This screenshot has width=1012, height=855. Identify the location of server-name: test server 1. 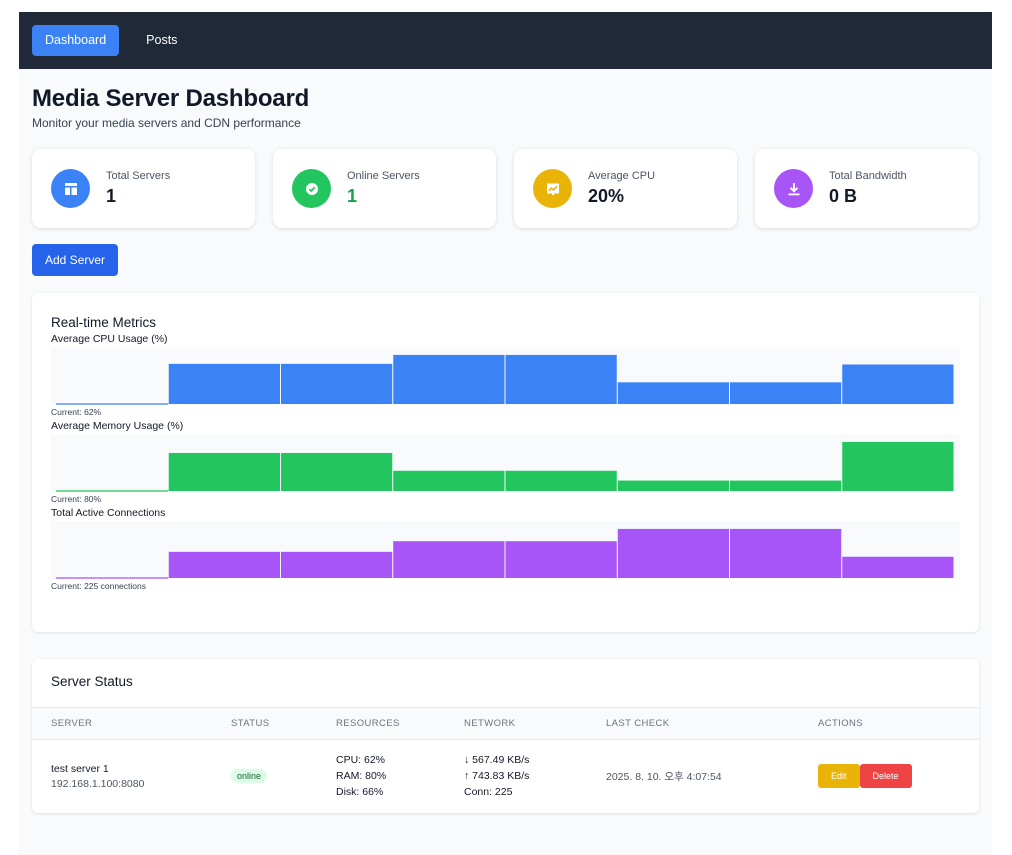
(80, 768).